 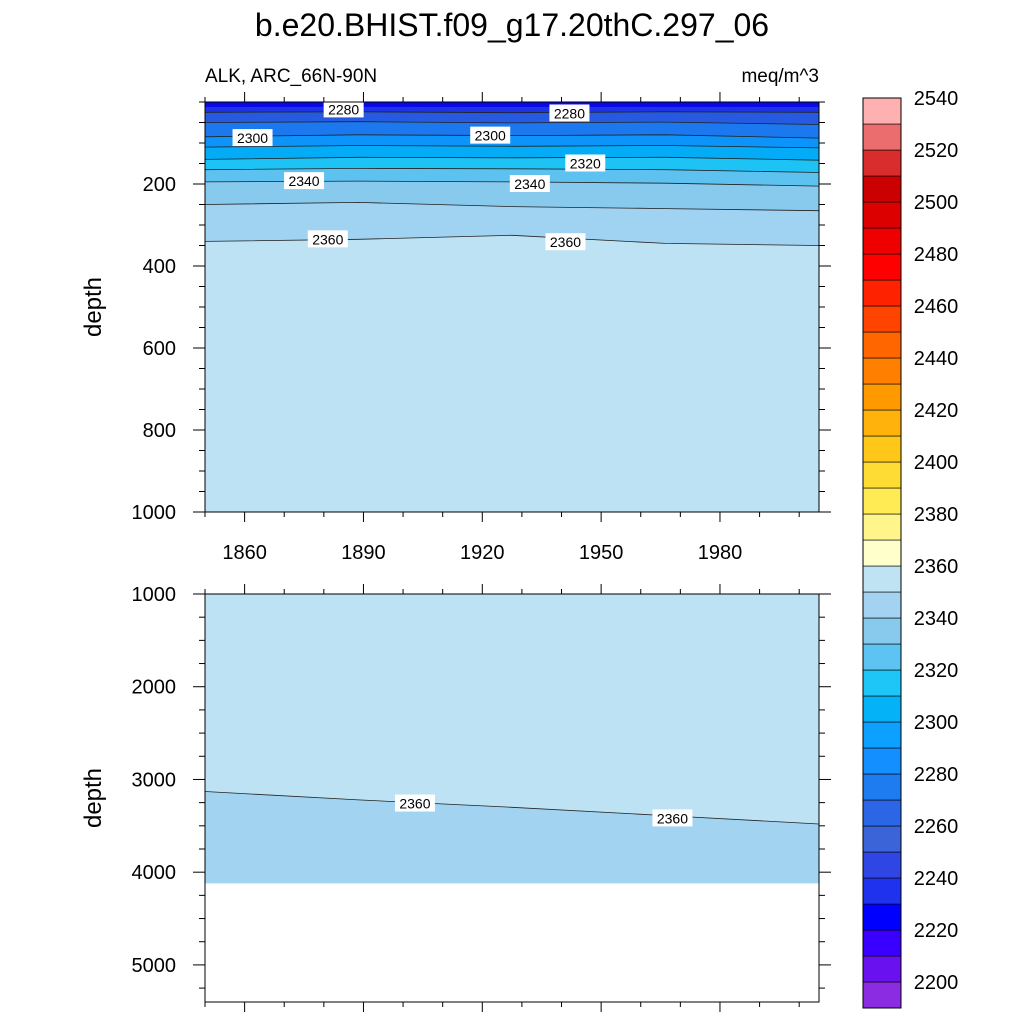 I want to click on contour-label: 2320, so click(x=585, y=163).